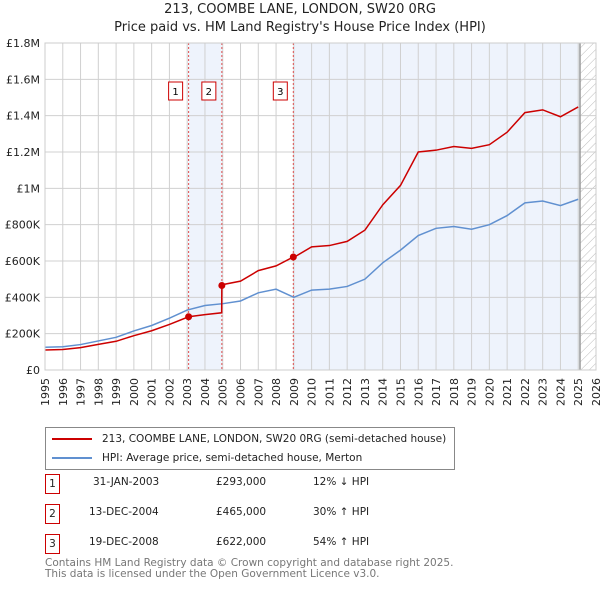 This screenshot has width=600, height=590. Describe the element at coordinates (418, 392) in the screenshot. I see `x-tick-label: 2016` at that location.